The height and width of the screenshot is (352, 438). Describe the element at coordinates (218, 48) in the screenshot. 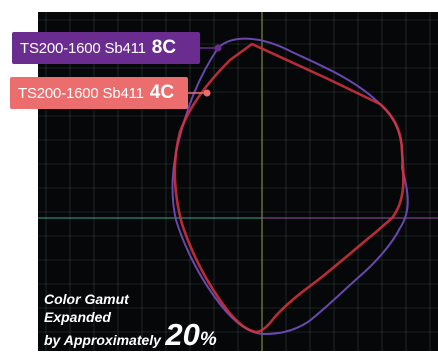

I see `series-8c-leader-dot` at that location.